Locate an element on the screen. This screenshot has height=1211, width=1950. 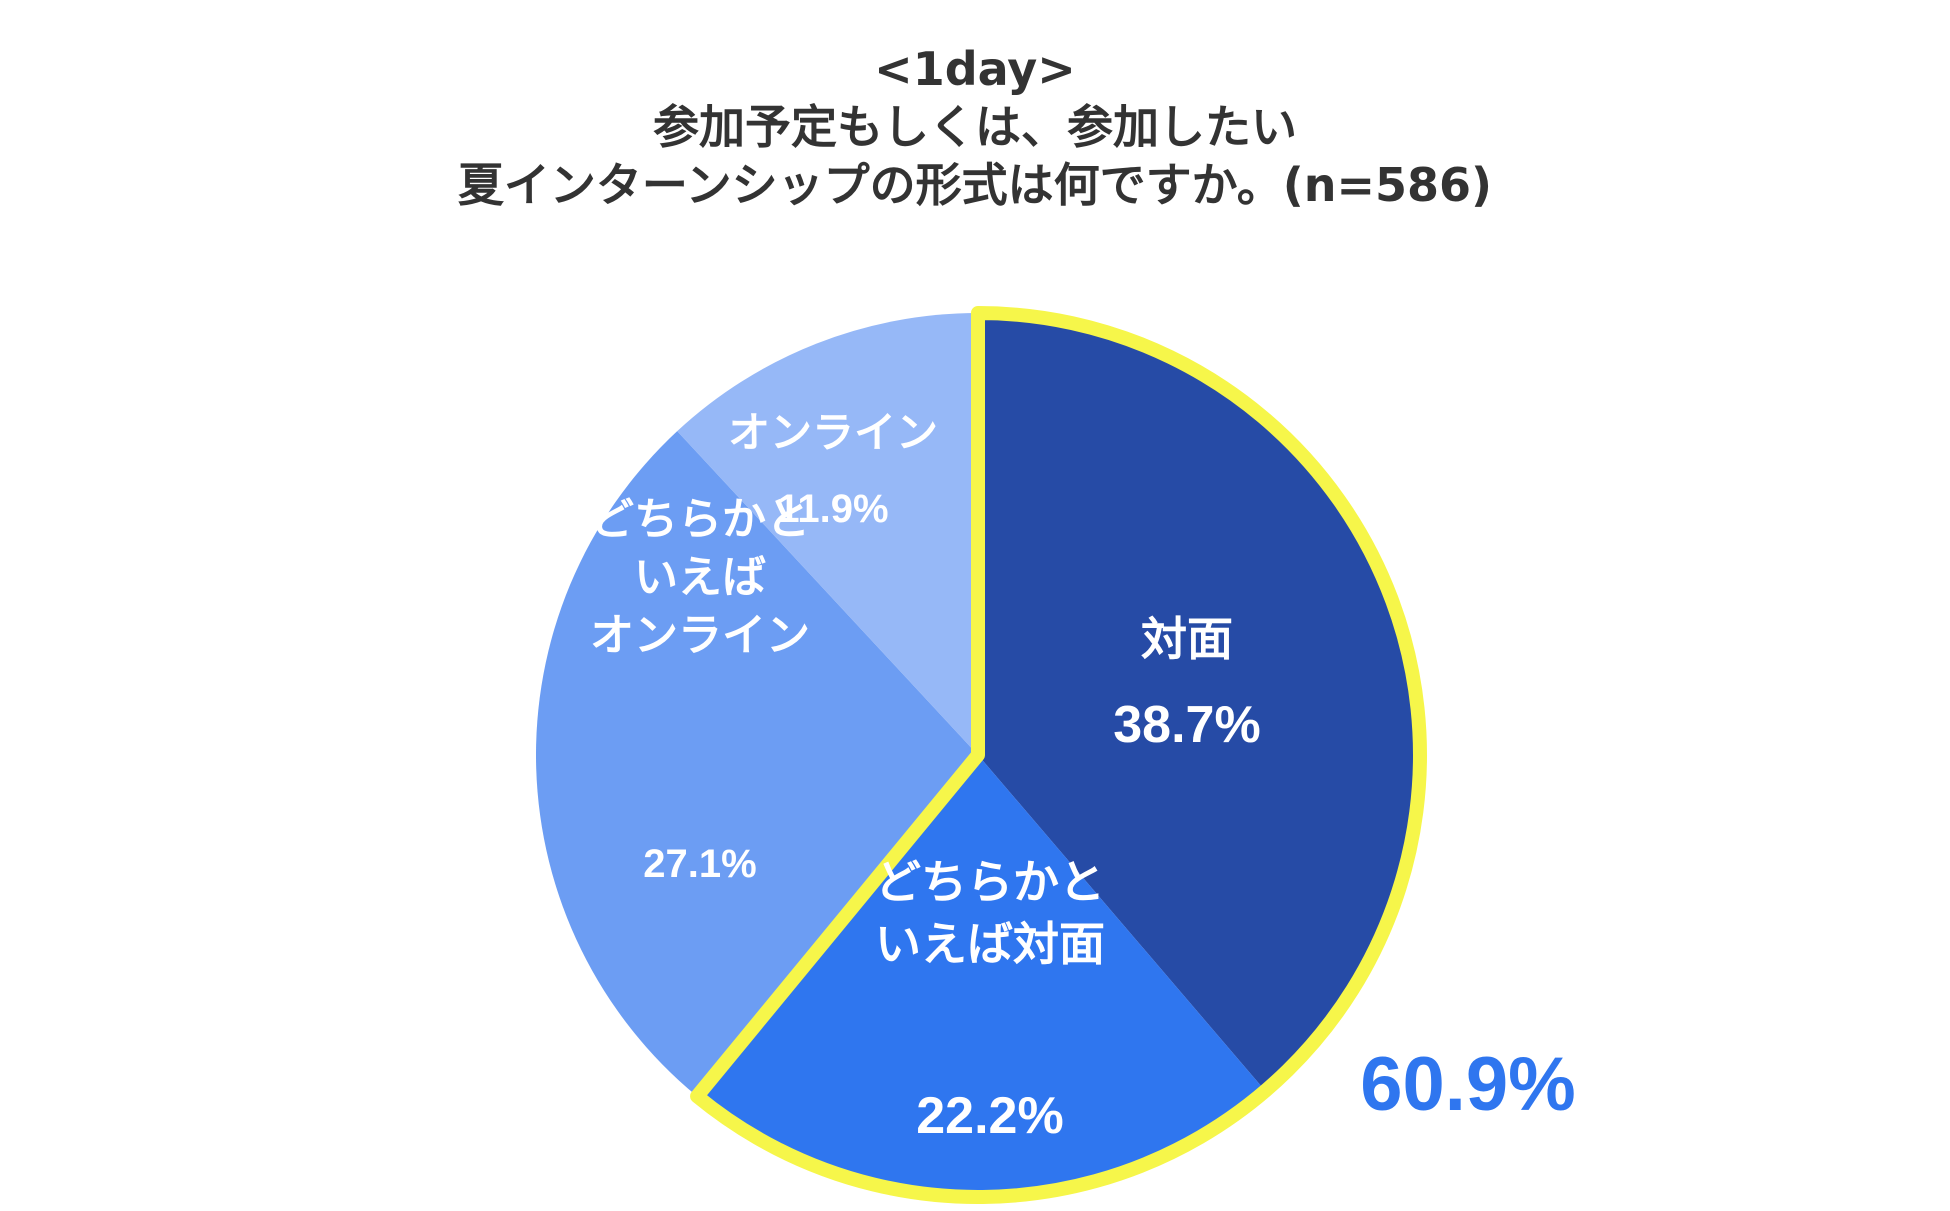
slice-label-3-line-1: どちらかと is located at coordinates (700, 519).